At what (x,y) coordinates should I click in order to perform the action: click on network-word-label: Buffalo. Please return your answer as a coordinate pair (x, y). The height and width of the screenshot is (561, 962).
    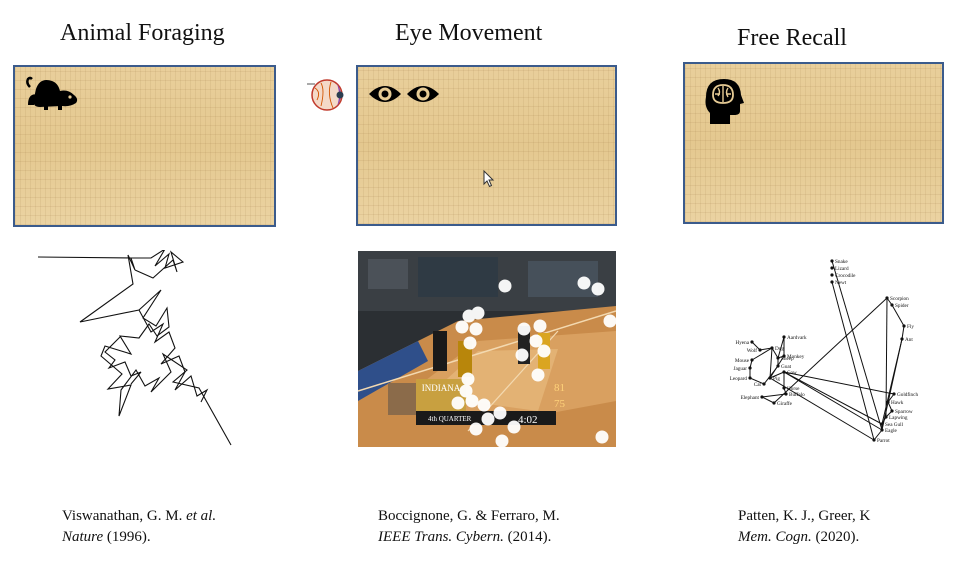
    Looking at the image, I should click on (797, 394).